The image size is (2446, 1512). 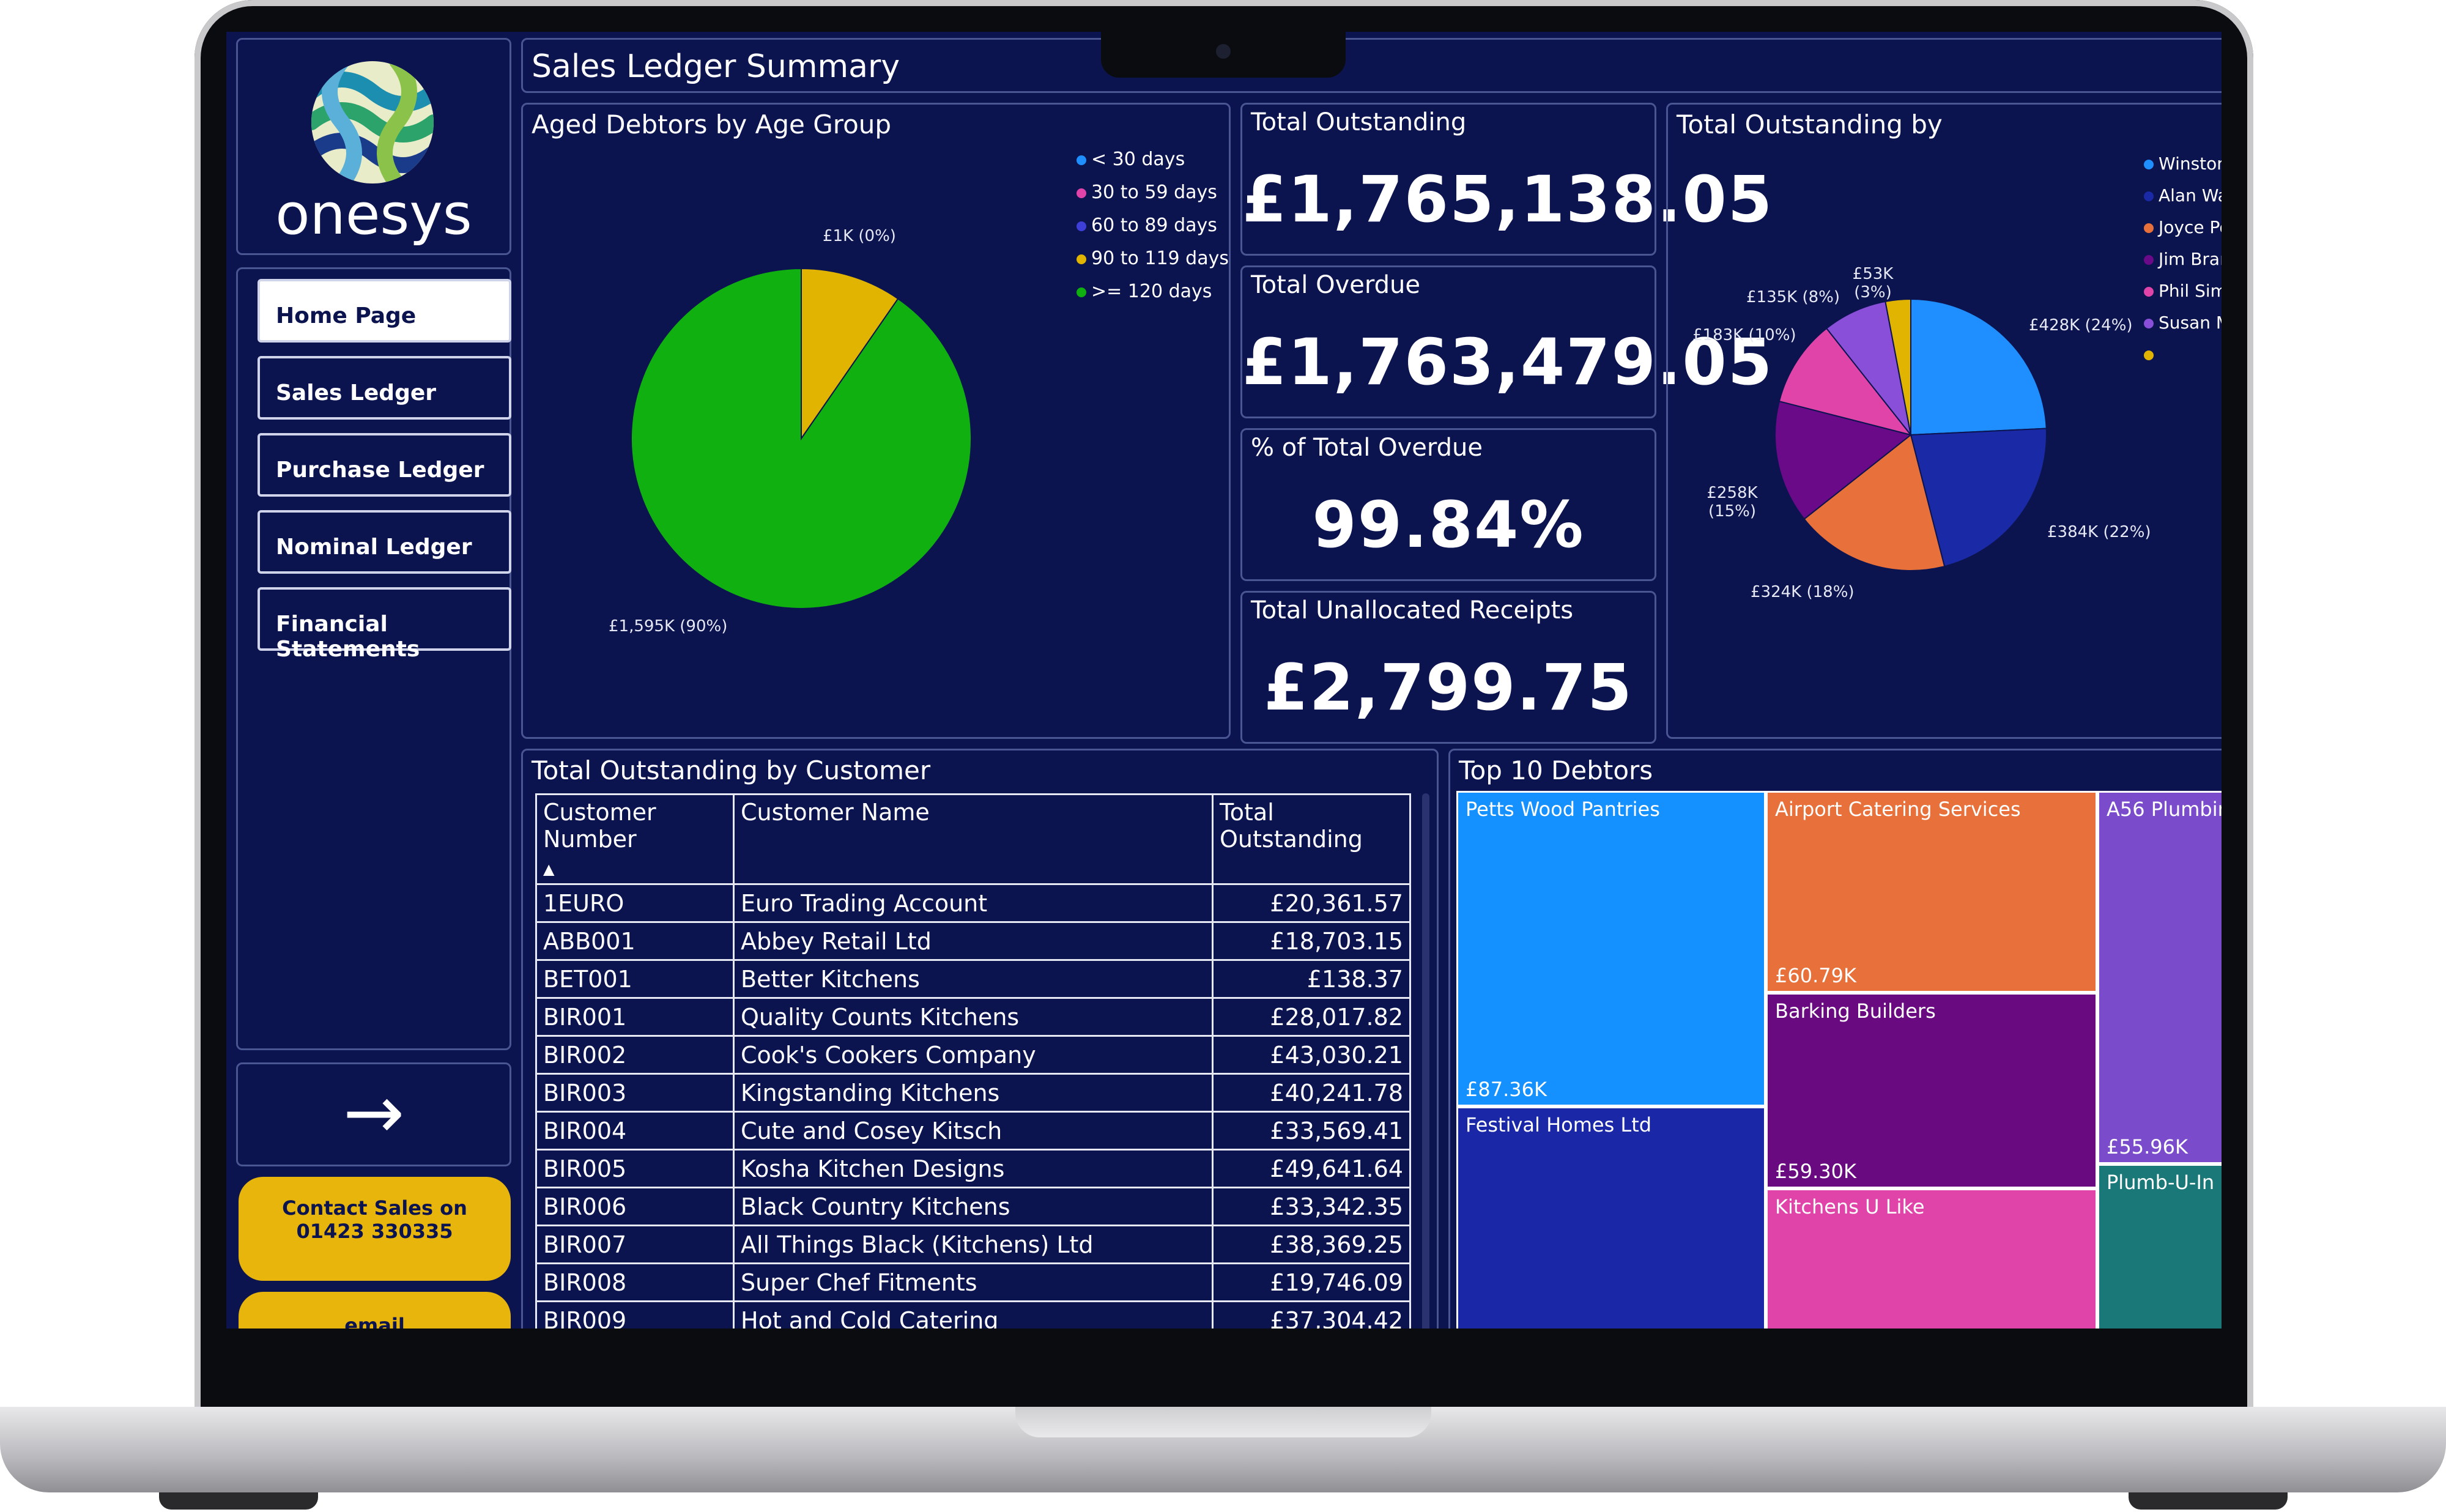 I want to click on nav-home-page-button: Home Page, so click(x=384, y=311).